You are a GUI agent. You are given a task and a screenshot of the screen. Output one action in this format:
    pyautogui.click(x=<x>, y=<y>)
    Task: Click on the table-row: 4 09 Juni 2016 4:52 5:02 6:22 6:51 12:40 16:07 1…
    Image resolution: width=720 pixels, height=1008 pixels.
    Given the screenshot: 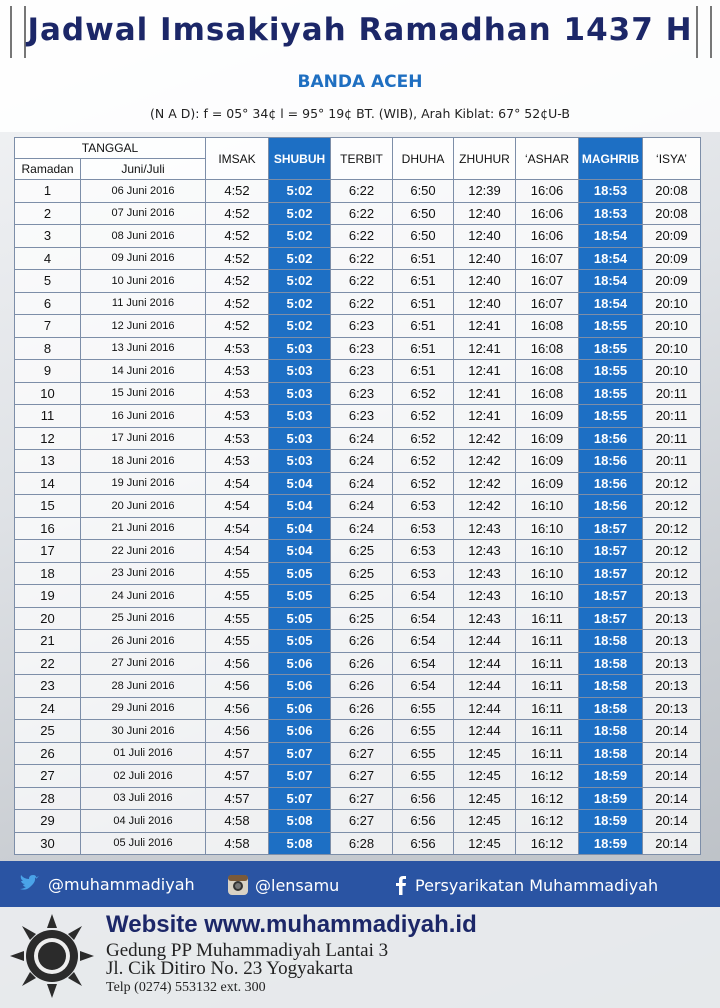 What is the action you would take?
    pyautogui.click(x=357, y=258)
    